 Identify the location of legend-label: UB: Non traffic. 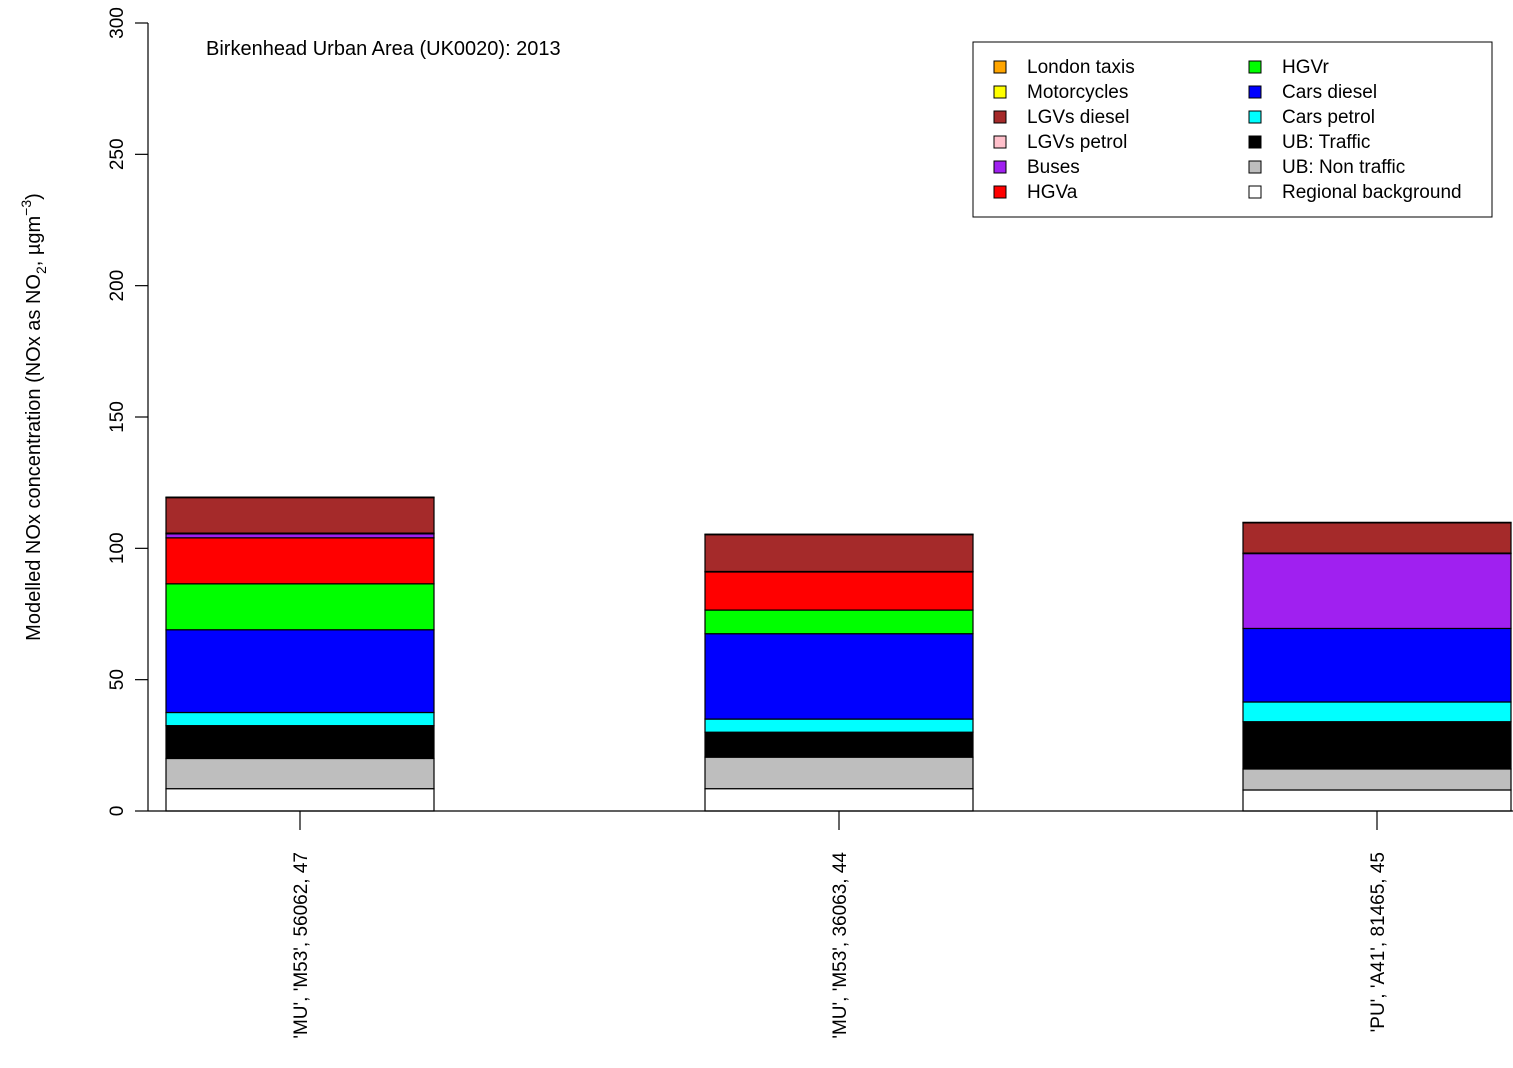
(1343, 167).